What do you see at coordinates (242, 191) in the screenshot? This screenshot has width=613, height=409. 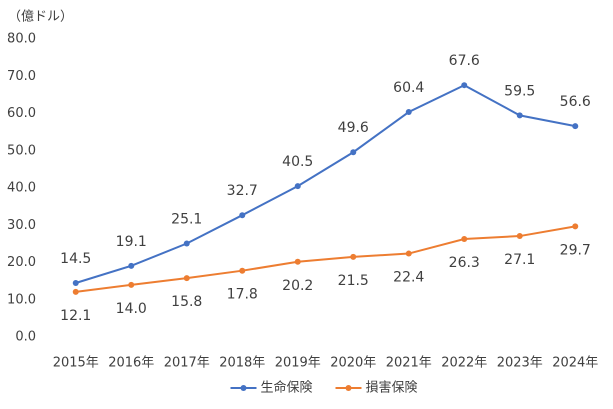 I see `data-label: 32.7` at bounding box center [242, 191].